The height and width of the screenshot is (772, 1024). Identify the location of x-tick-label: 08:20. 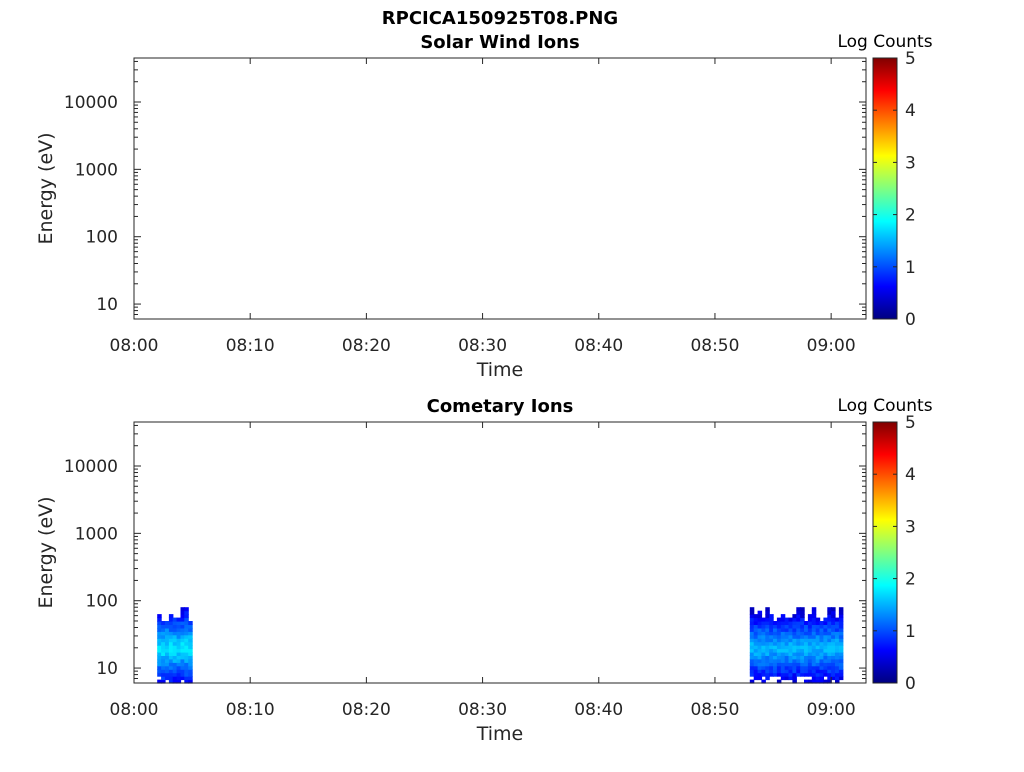
(366, 346).